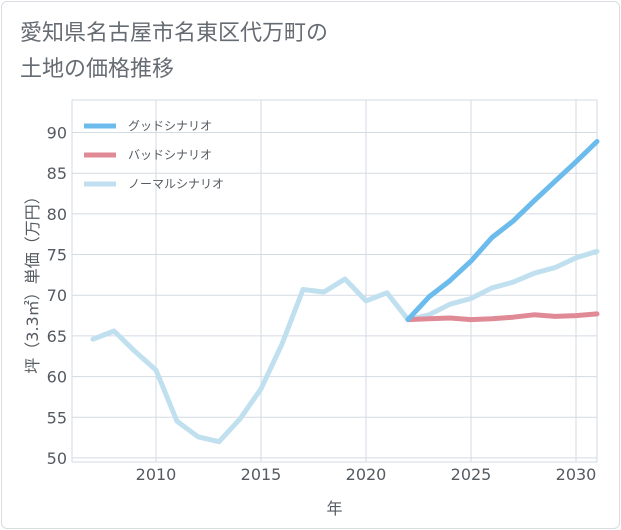 The width and height of the screenshot is (621, 530). Describe the element at coordinates (502, 317) in the screenshot. I see `series-line-bad` at that location.